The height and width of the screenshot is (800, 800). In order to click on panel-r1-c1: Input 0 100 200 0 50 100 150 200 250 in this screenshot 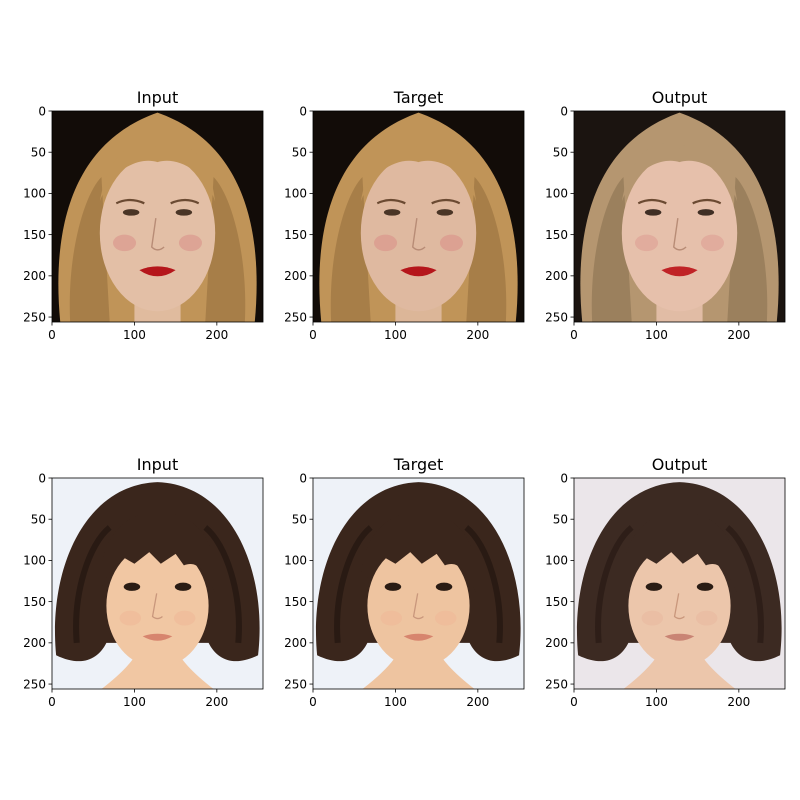, I will do `click(143, 215)`.